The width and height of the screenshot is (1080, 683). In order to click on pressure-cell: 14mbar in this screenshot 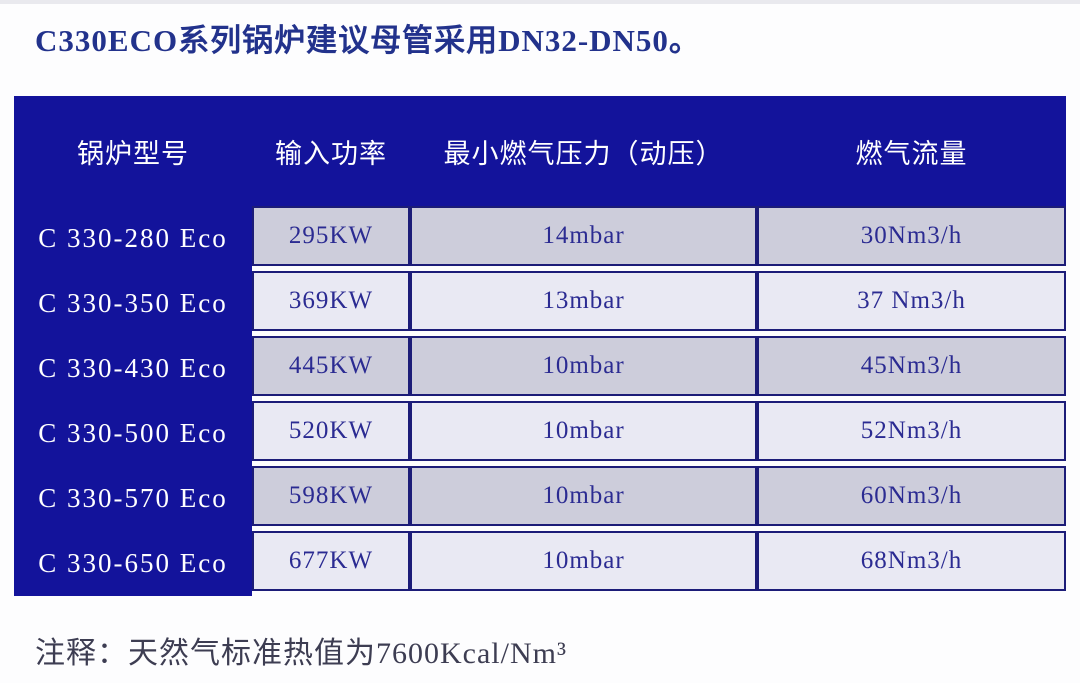, I will do `click(583, 236)`.